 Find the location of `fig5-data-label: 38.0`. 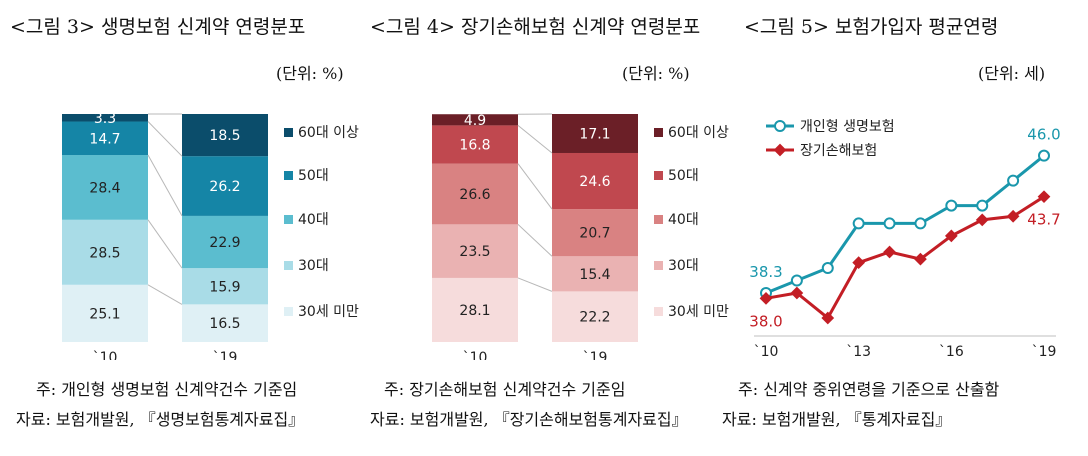

fig5-data-label: 38.0 is located at coordinates (765, 321).